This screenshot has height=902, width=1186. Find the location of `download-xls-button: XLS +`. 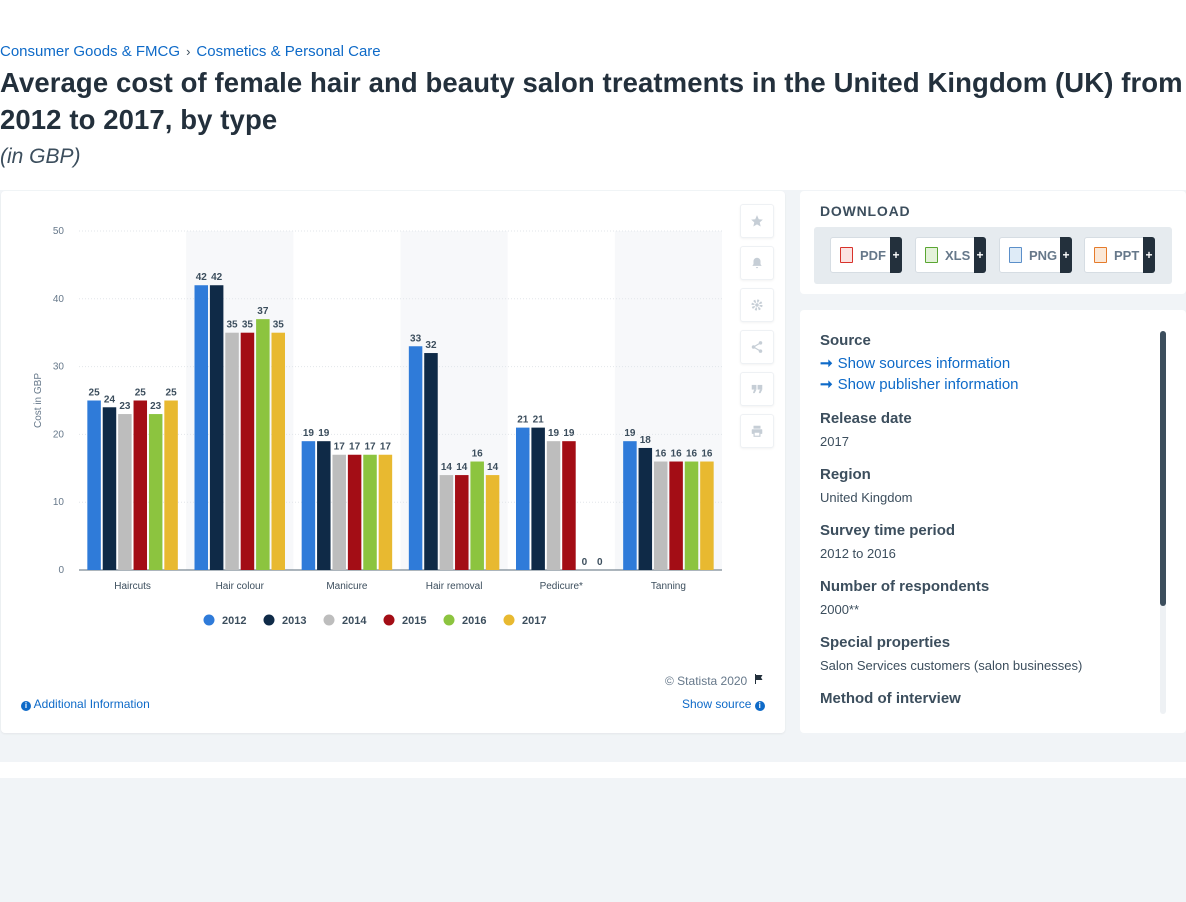

download-xls-button: XLS + is located at coordinates (950, 255).